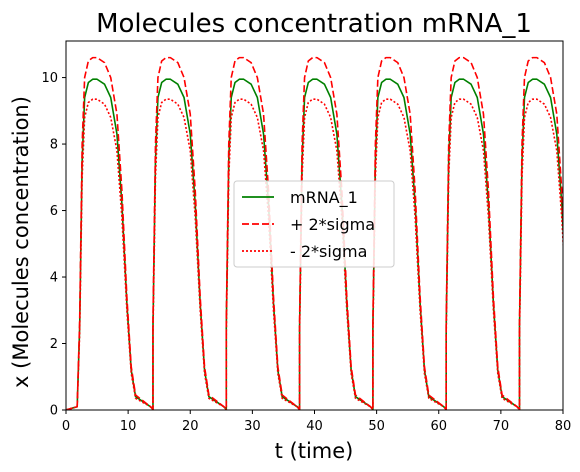 Image resolution: width=580 pixels, height=472 pixels. I want to click on x-tick-label: 0, so click(66, 426).